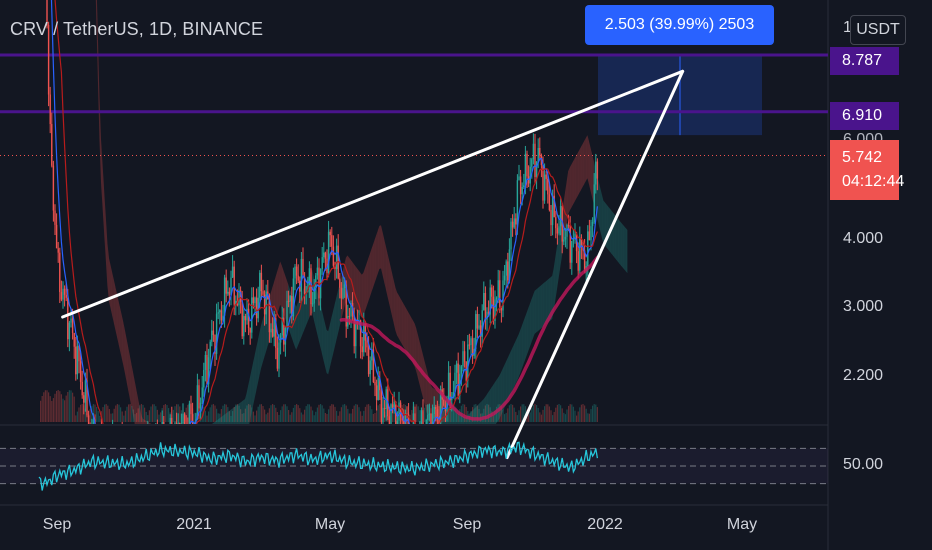 The image size is (932, 550). What do you see at coordinates (878, 30) in the screenshot?
I see `currency-badge: USDT` at bounding box center [878, 30].